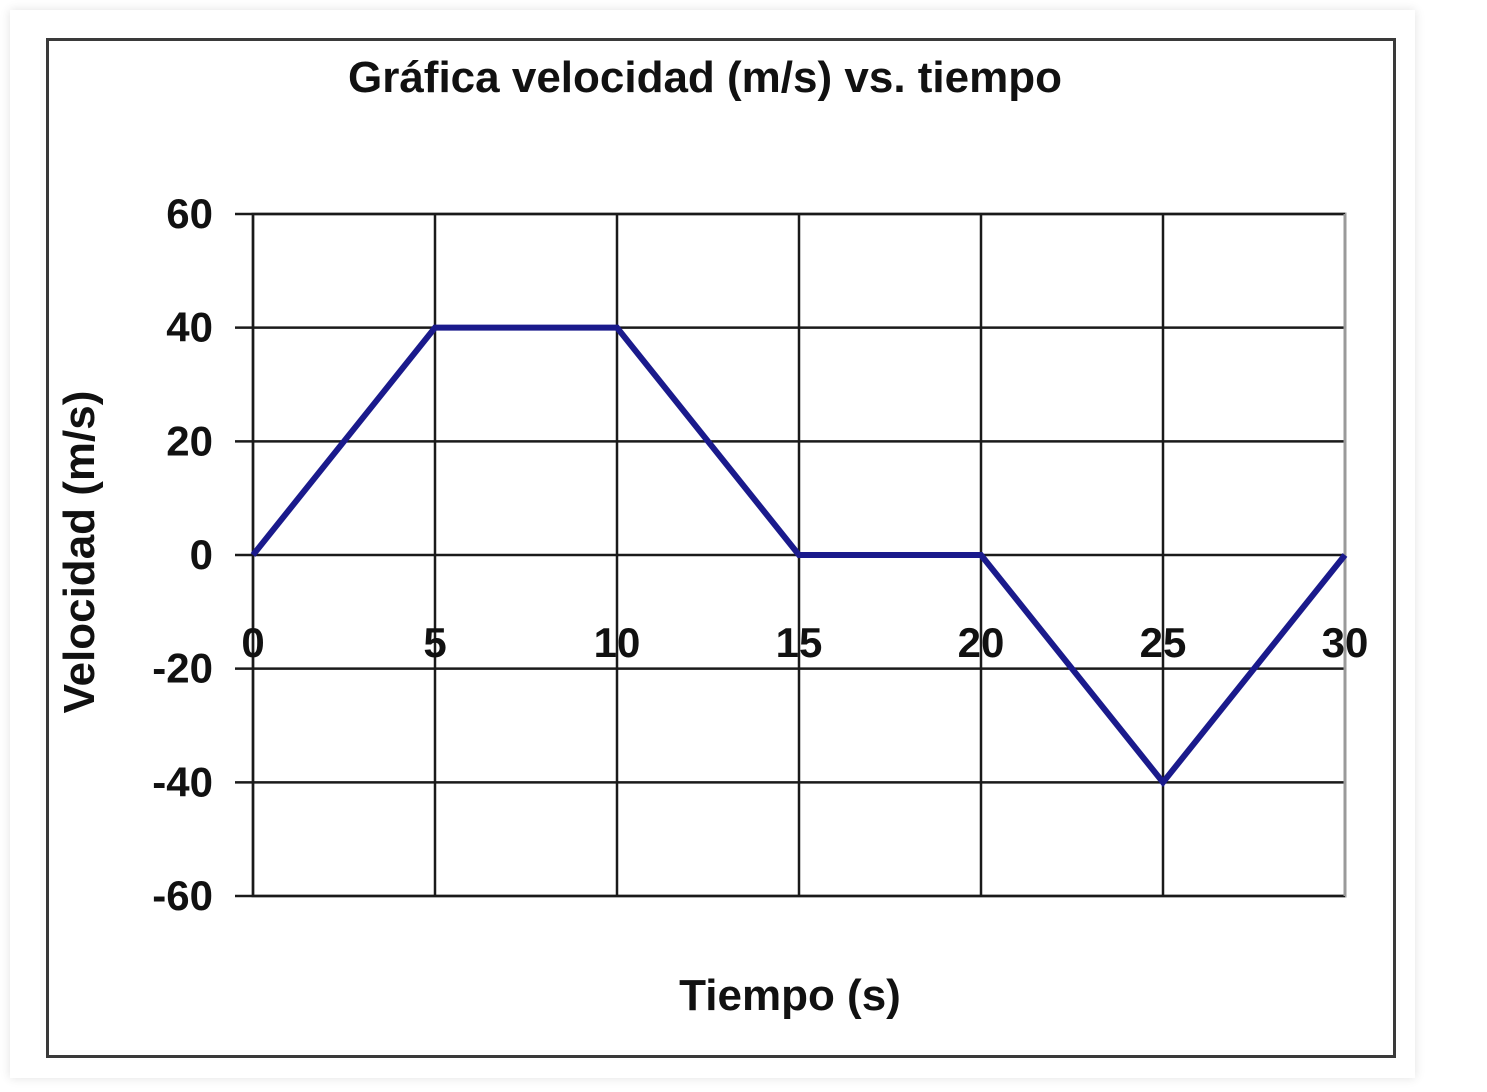  I want to click on y-tick-label: 20, so click(189, 440).